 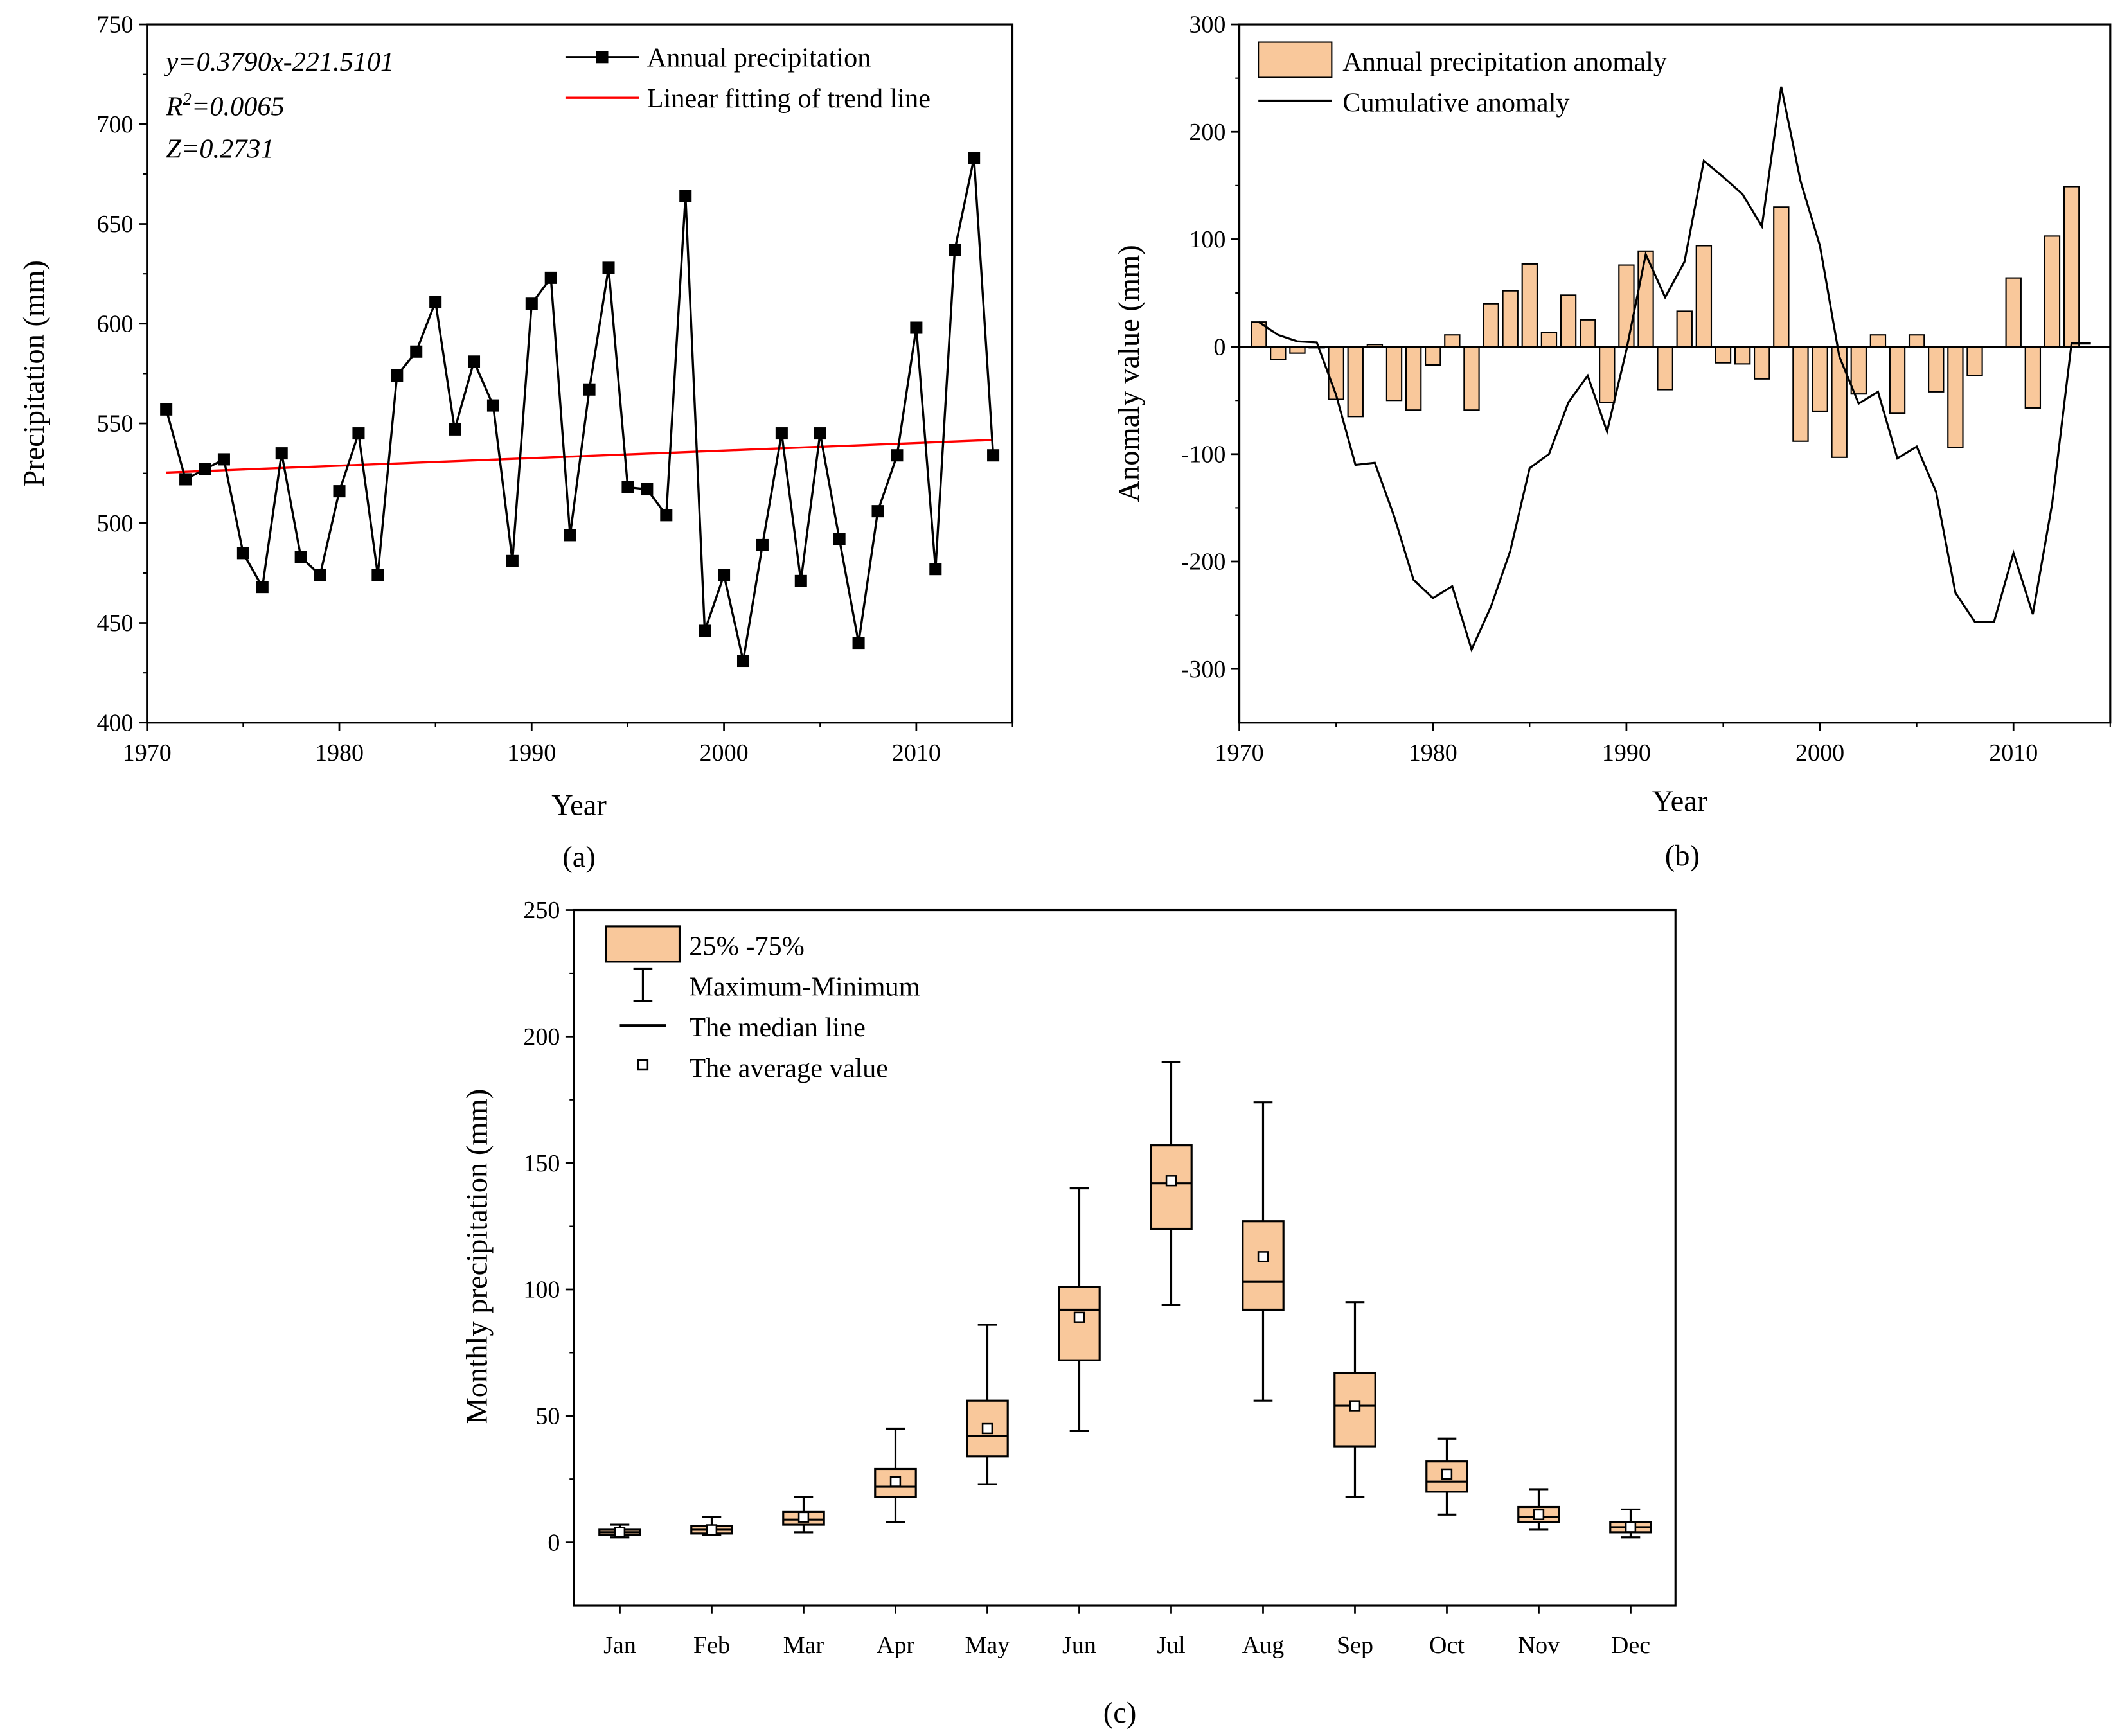 What do you see at coordinates (531, 753) in the screenshot?
I see `x-tick-label: 1990` at bounding box center [531, 753].